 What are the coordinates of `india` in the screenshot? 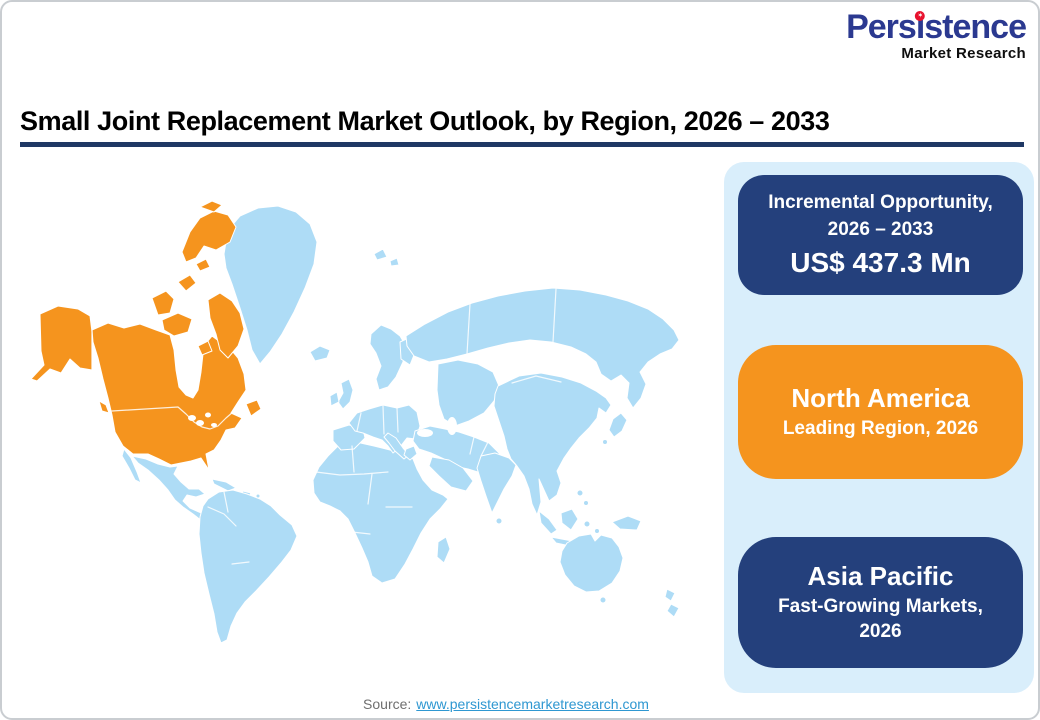 It's located at (496, 483).